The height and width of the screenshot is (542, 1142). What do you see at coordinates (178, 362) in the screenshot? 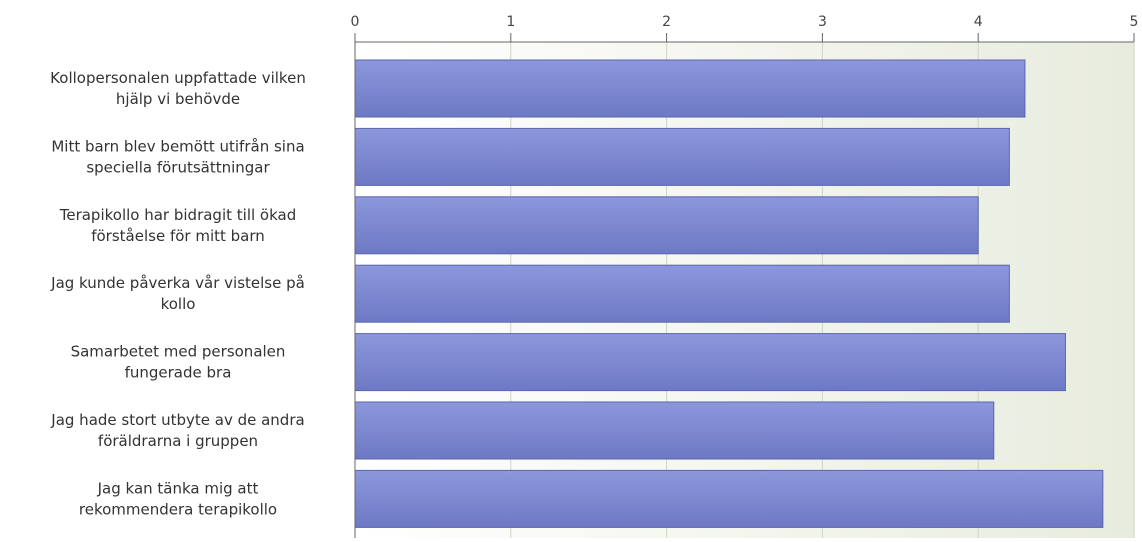
I see `category-label: Samarbetet med personalen fungerade bra` at bounding box center [178, 362].